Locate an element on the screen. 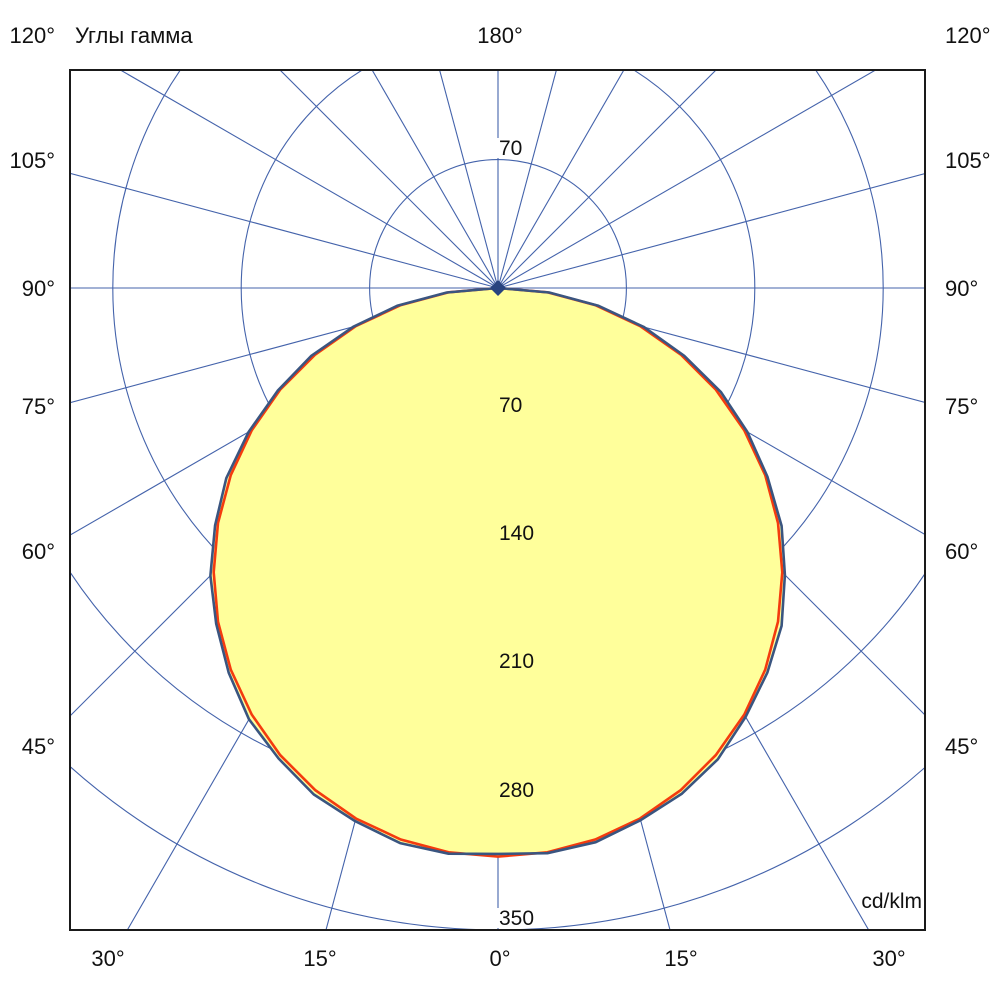 This screenshot has width=1000, height=1000. angle-label-bottom-2: 0° is located at coordinates (499, 958).